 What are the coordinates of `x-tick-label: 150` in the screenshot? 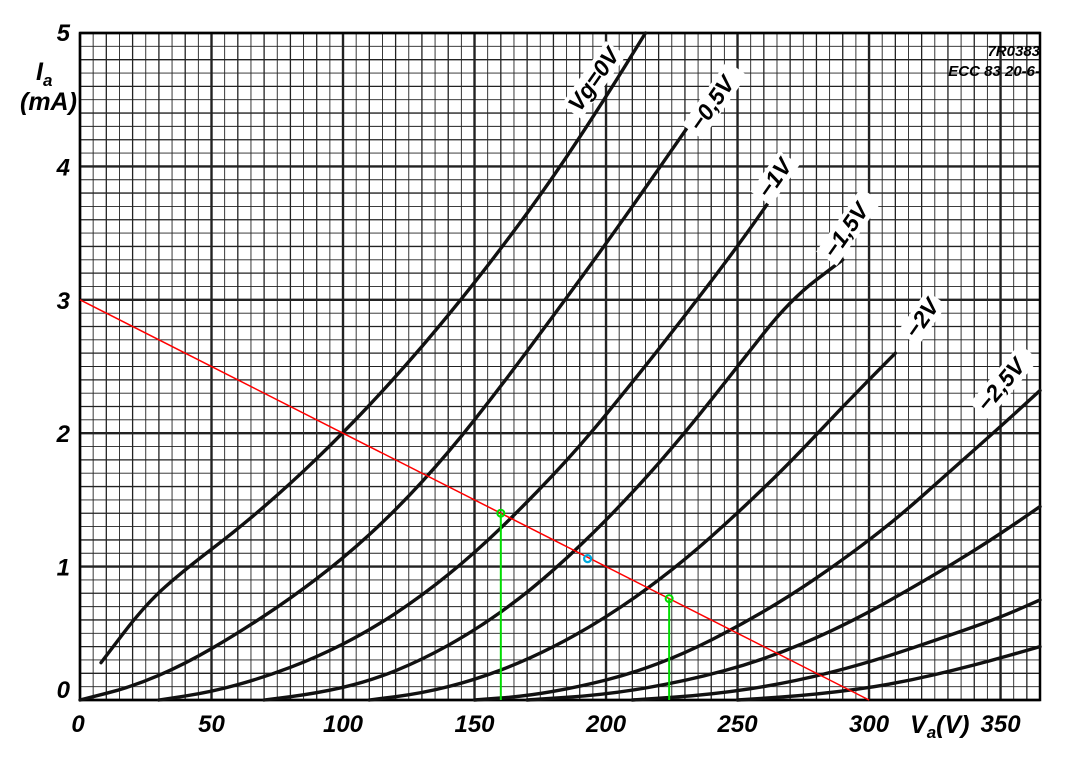 It's located at (474, 724).